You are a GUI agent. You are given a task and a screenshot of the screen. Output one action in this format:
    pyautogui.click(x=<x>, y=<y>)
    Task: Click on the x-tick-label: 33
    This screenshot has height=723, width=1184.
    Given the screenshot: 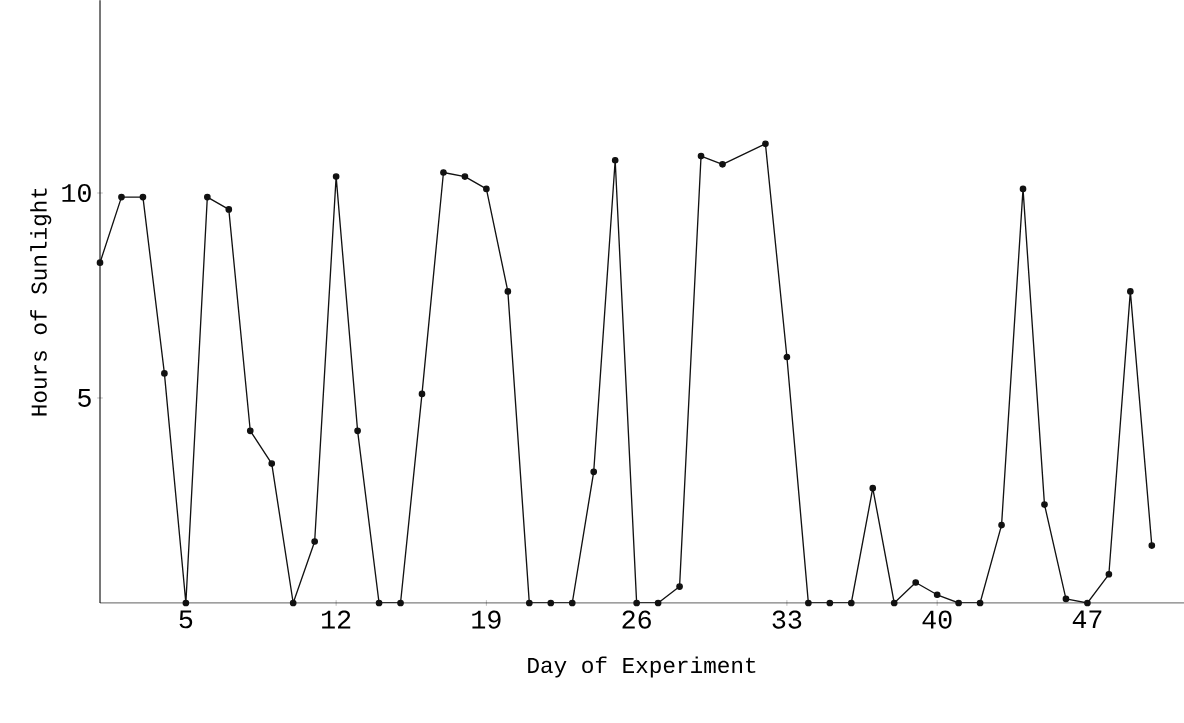 What is the action you would take?
    pyautogui.click(x=787, y=619)
    